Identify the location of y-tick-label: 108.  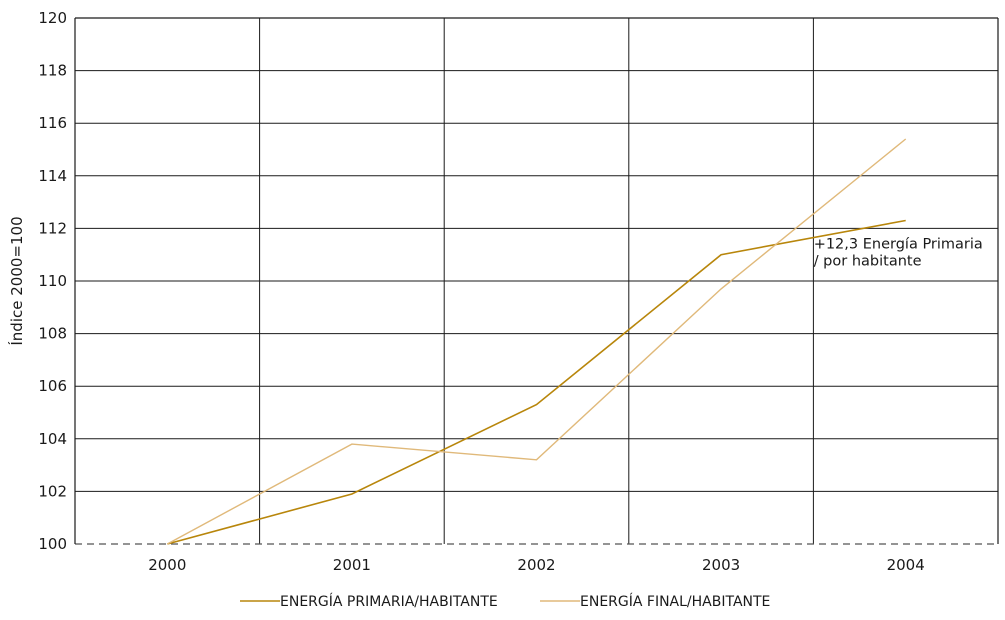
(52, 334).